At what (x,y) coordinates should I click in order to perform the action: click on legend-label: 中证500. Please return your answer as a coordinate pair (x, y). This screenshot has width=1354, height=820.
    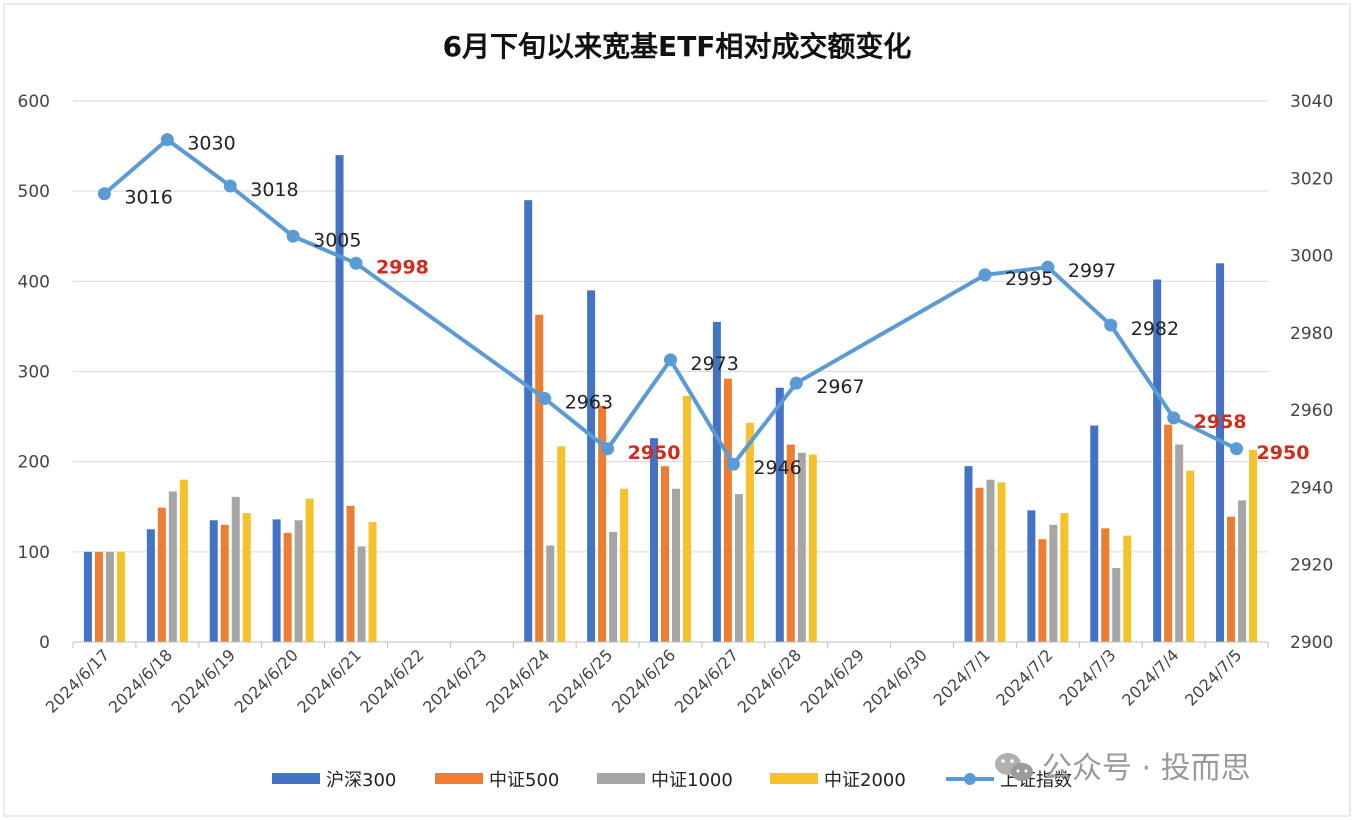
    Looking at the image, I should click on (524, 780).